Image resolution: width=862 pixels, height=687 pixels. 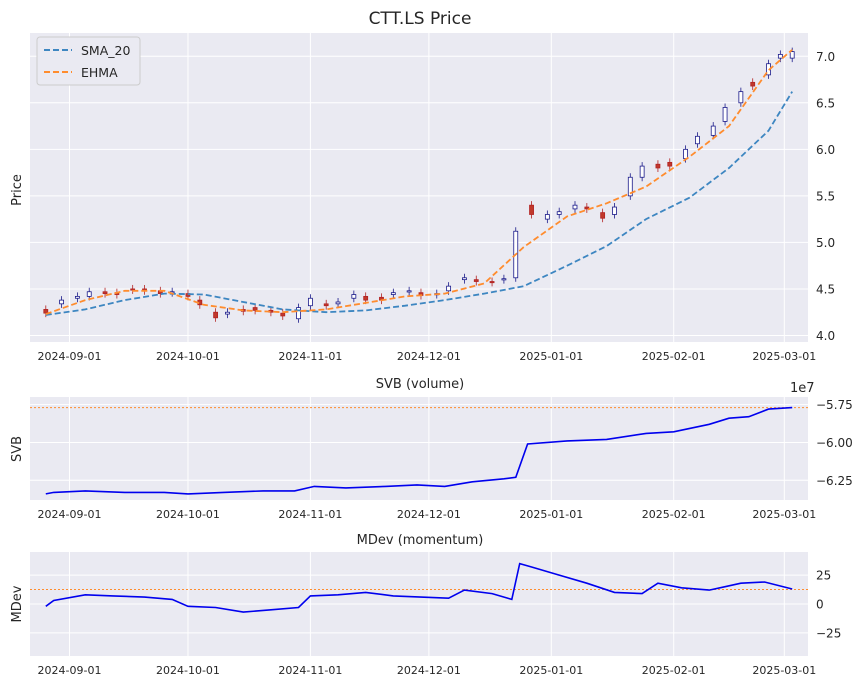 I want to click on mdev-gridlines, so click(x=419, y=604).